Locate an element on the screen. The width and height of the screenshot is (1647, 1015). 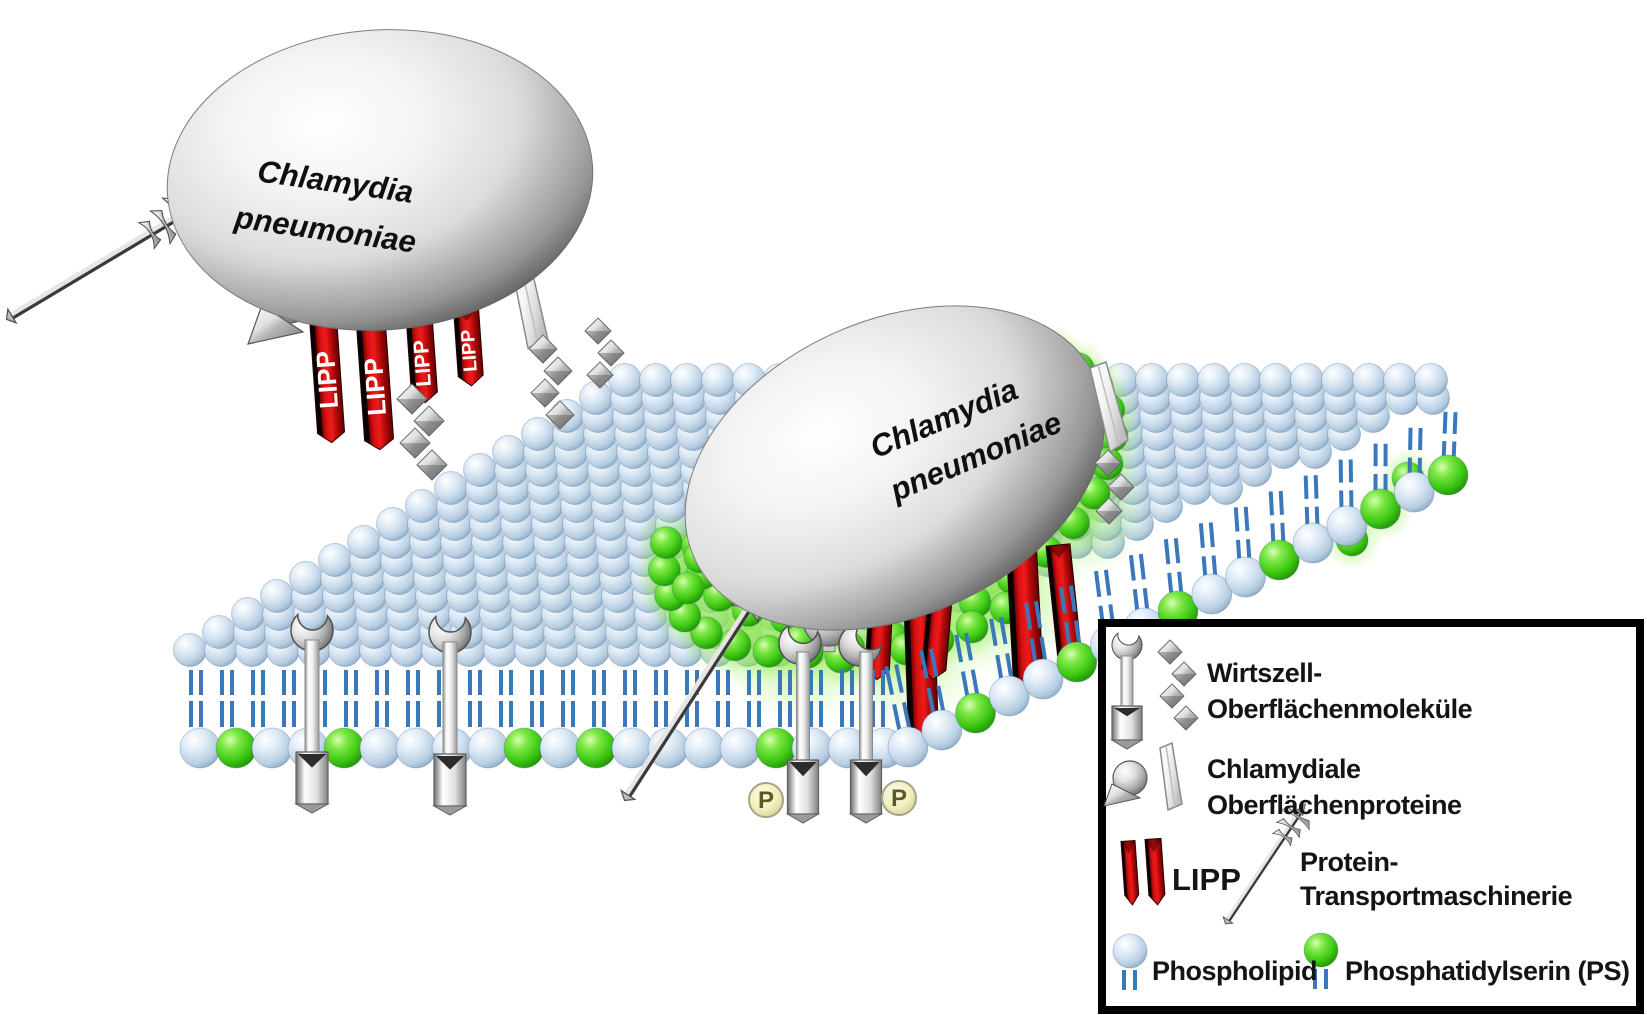
lipp-bar: LIPP is located at coordinates (468, 346).